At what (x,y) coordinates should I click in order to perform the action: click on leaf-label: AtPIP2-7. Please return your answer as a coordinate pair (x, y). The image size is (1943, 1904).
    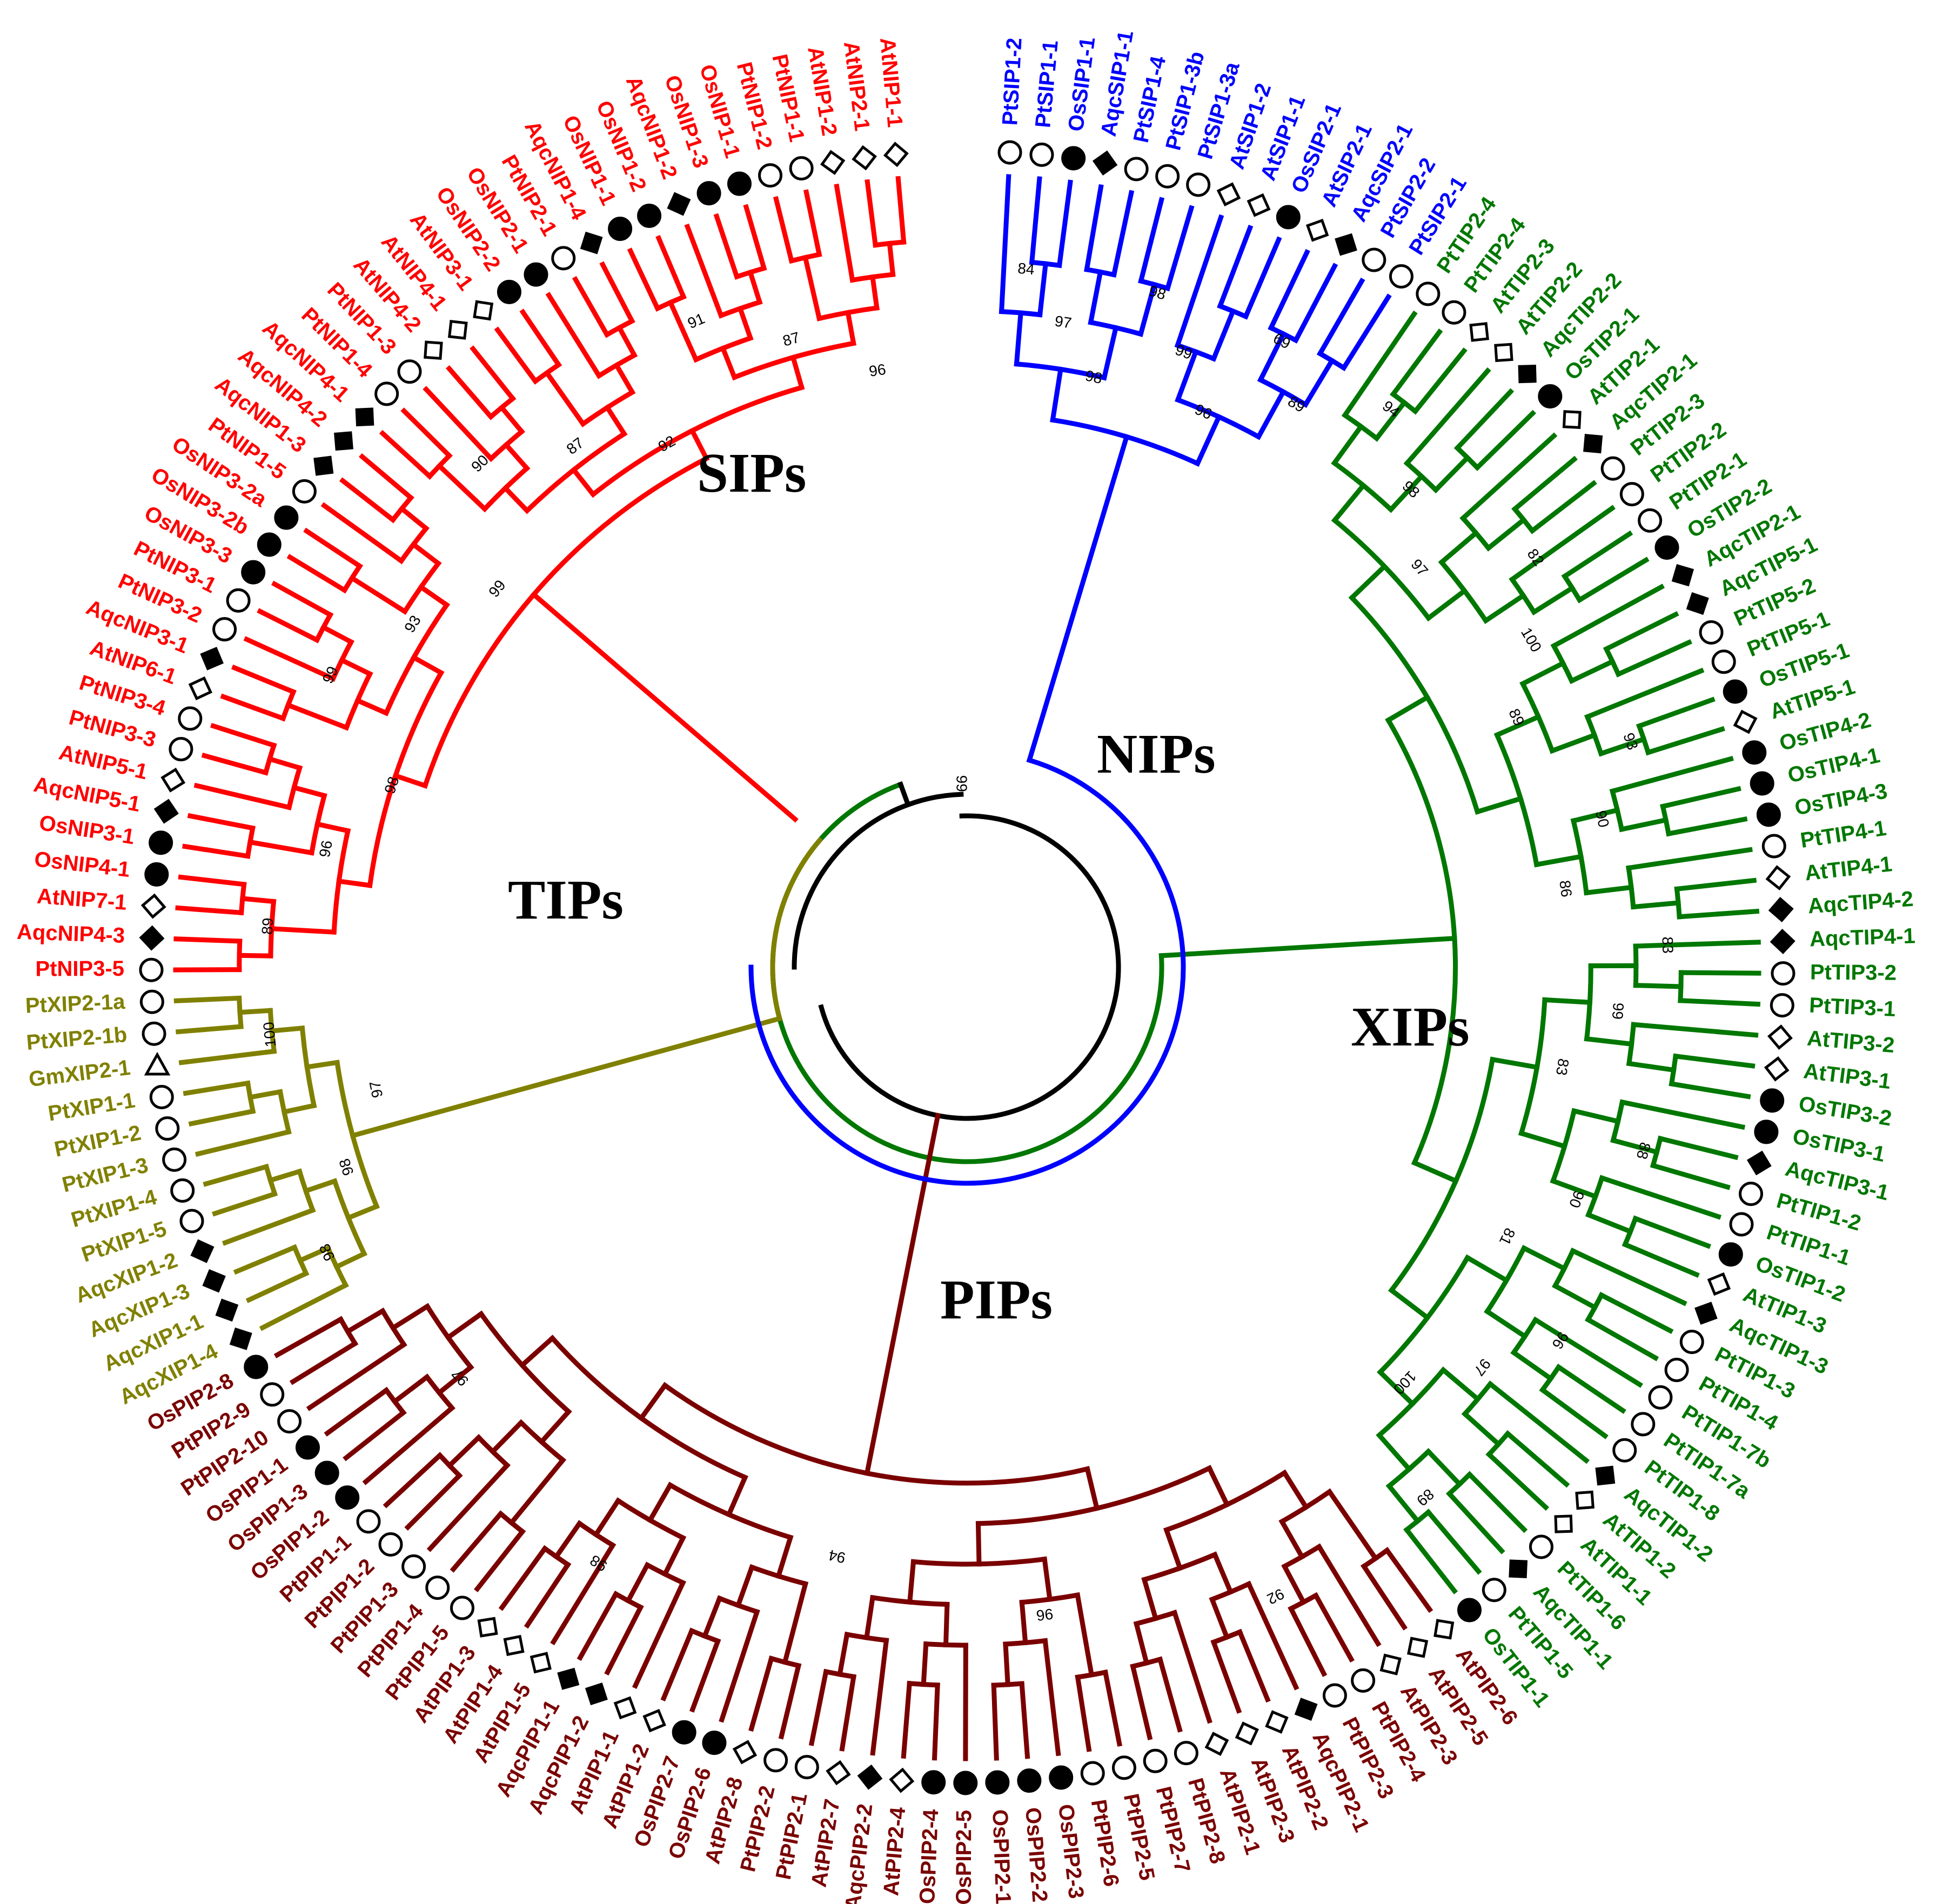
    Looking at the image, I should click on (825, 1843).